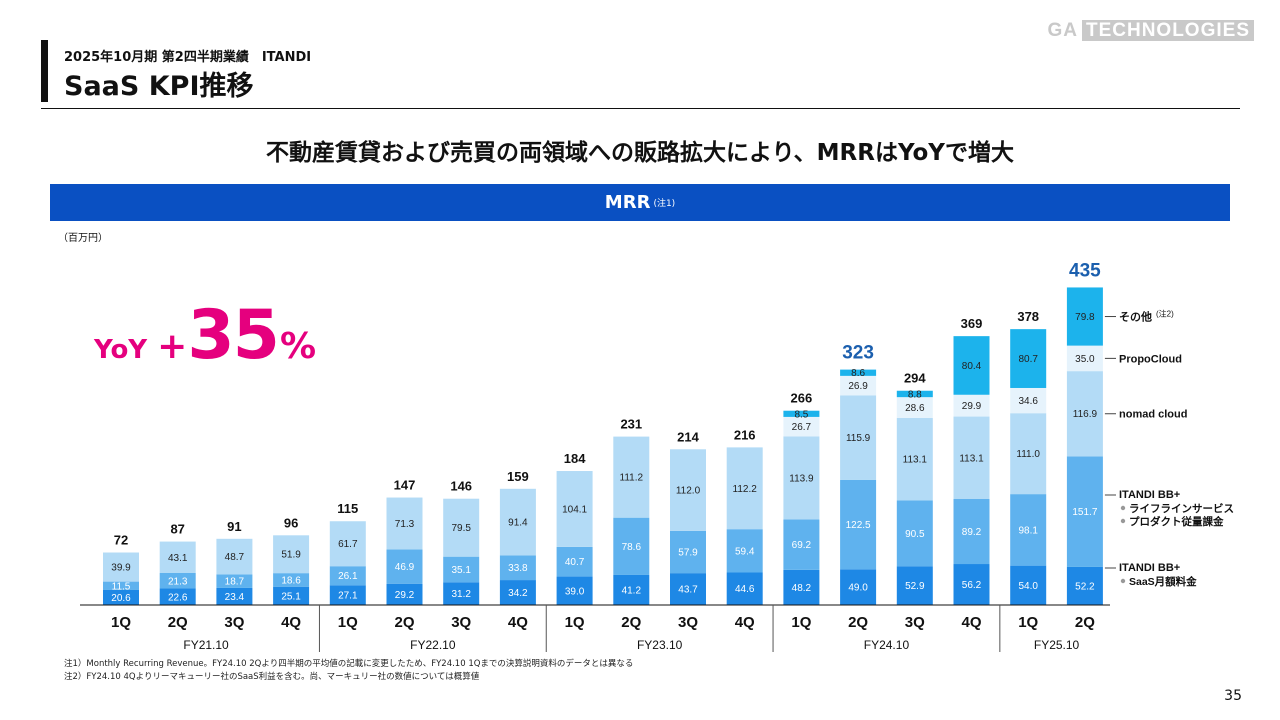  Describe the element at coordinates (518, 476) in the screenshot. I see `bar-total-label: 159` at that location.